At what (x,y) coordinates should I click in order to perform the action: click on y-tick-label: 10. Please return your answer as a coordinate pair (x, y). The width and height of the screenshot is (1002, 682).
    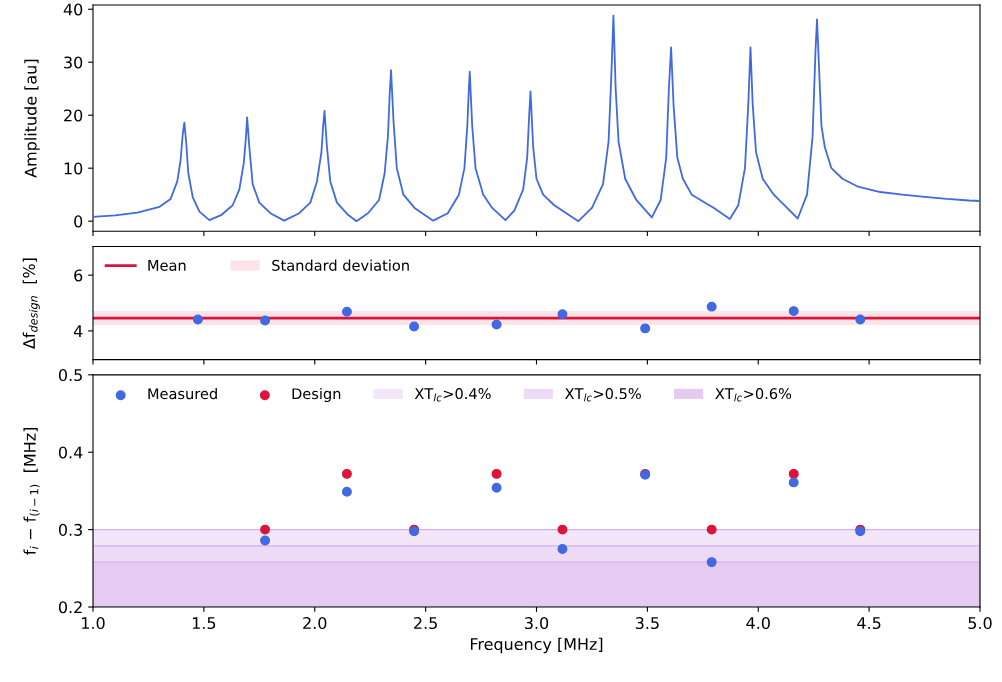
    Looking at the image, I should click on (73, 168).